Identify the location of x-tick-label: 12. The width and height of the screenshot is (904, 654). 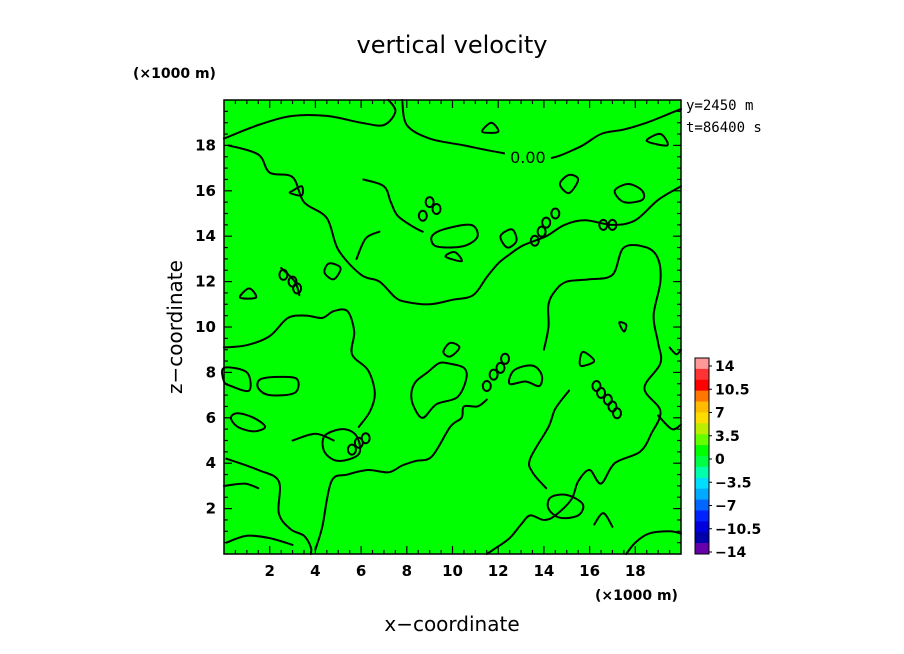
(498, 571).